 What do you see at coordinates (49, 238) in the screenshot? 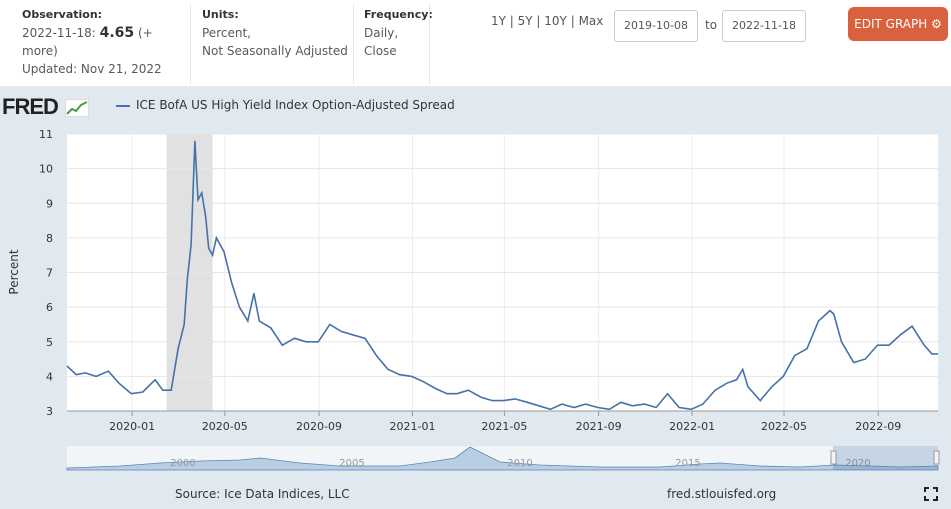
I see `y-tick-label: 8` at bounding box center [49, 238].